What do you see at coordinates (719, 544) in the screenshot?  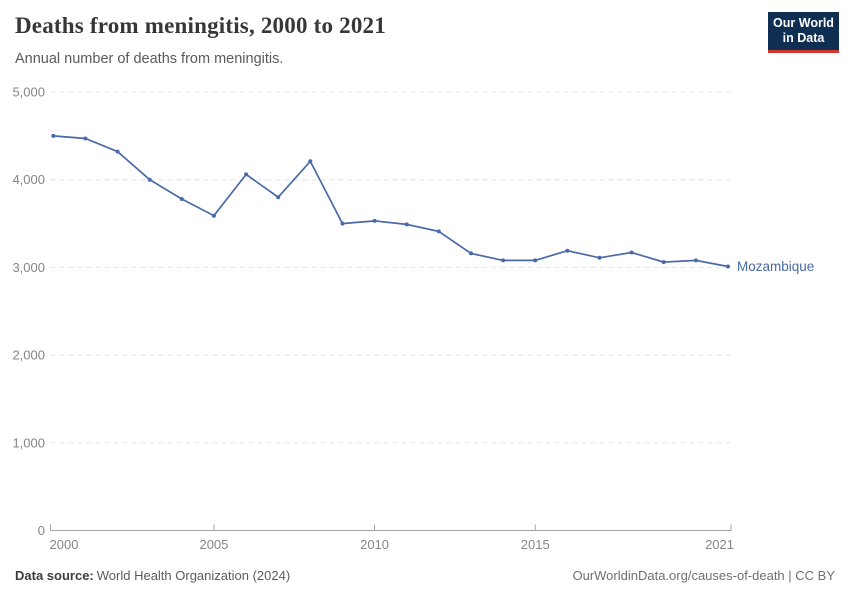 I see `x-axis-tick-label: 2021` at bounding box center [719, 544].